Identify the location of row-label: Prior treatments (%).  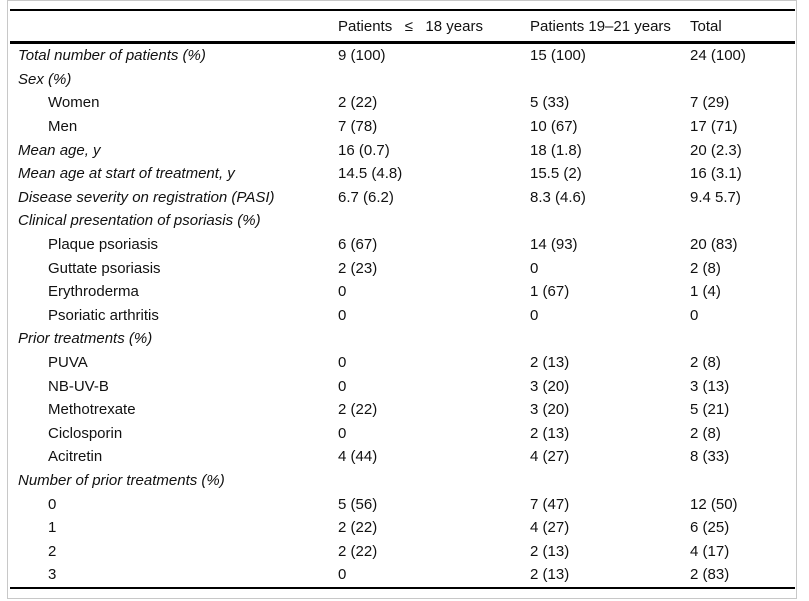
(85, 339).